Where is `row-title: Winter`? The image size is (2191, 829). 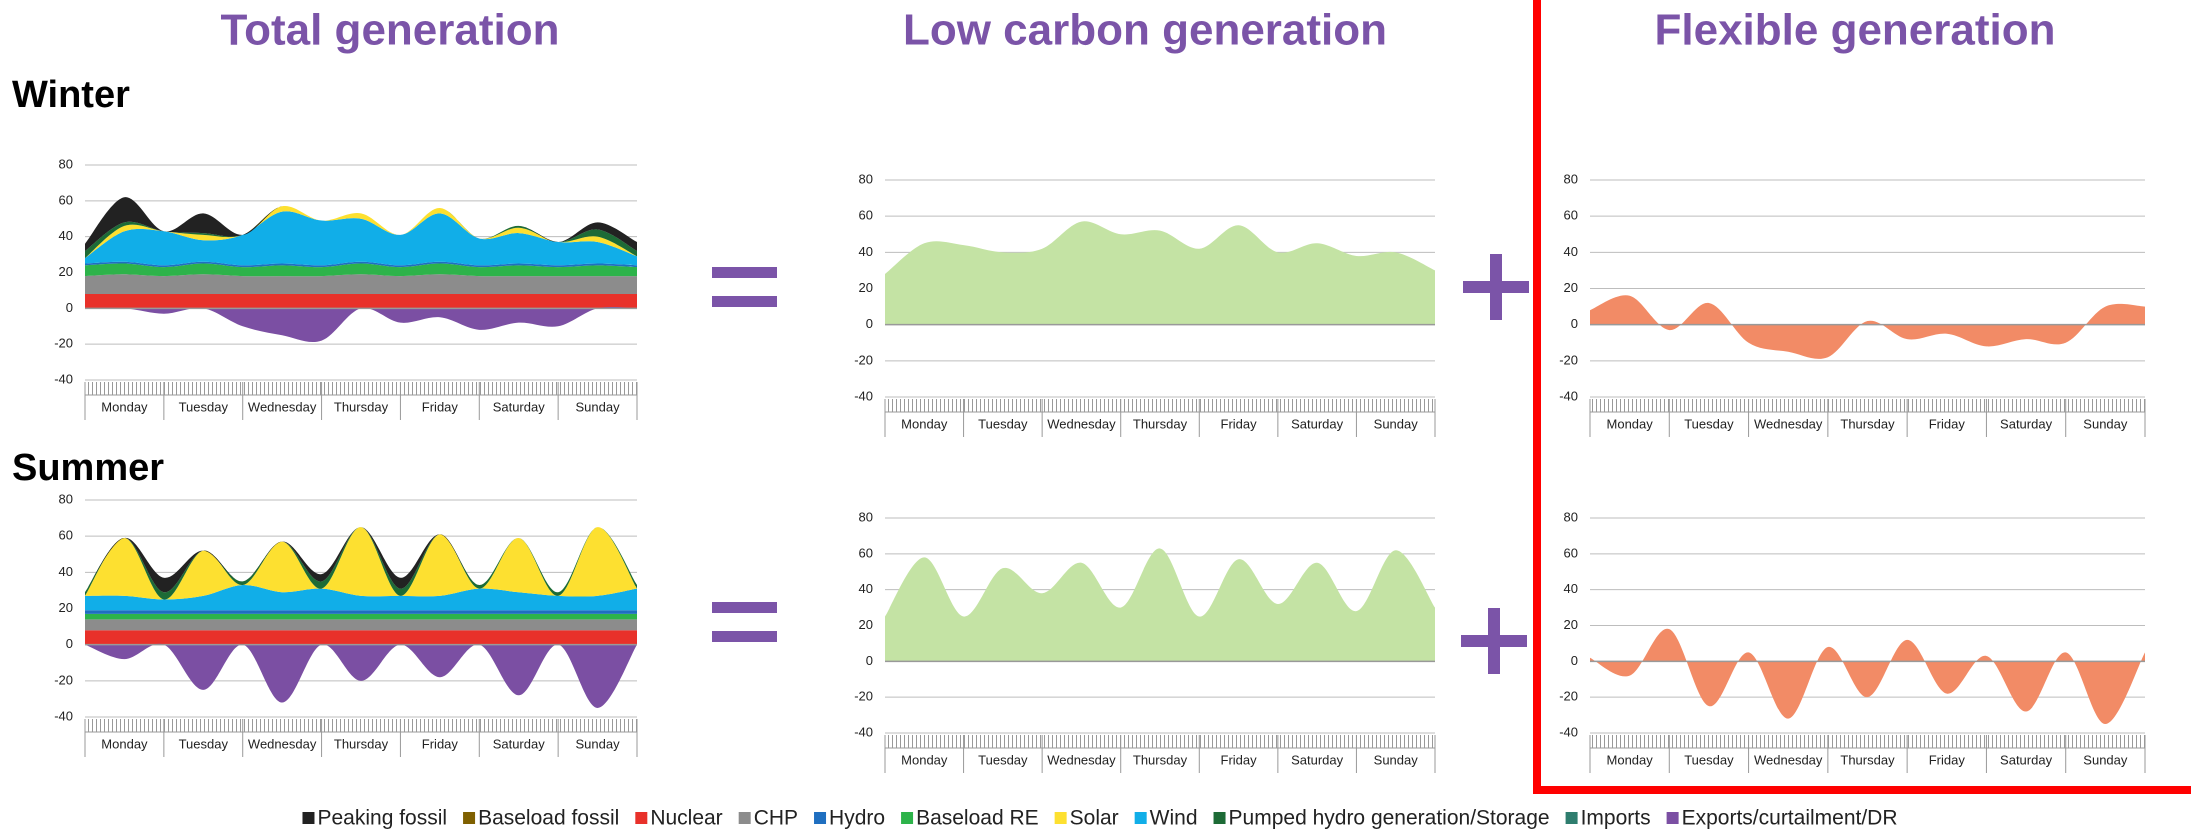
row-title: Winter is located at coordinates (71, 95).